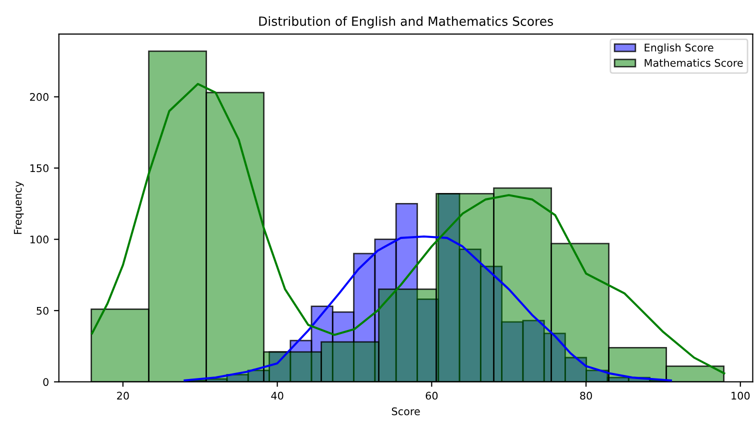 Image resolution: width=755 pixels, height=421 pixels. What do you see at coordinates (39, 168) in the screenshot?
I see `y-tick-label: 150` at bounding box center [39, 168].